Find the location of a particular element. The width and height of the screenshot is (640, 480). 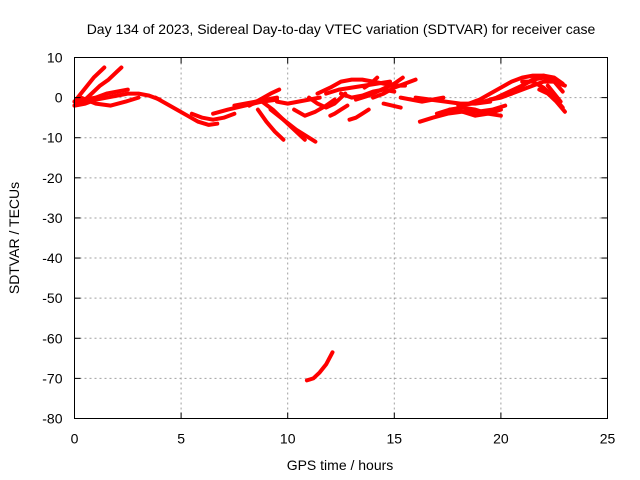

x-tick-label: 20 is located at coordinates (501, 439).